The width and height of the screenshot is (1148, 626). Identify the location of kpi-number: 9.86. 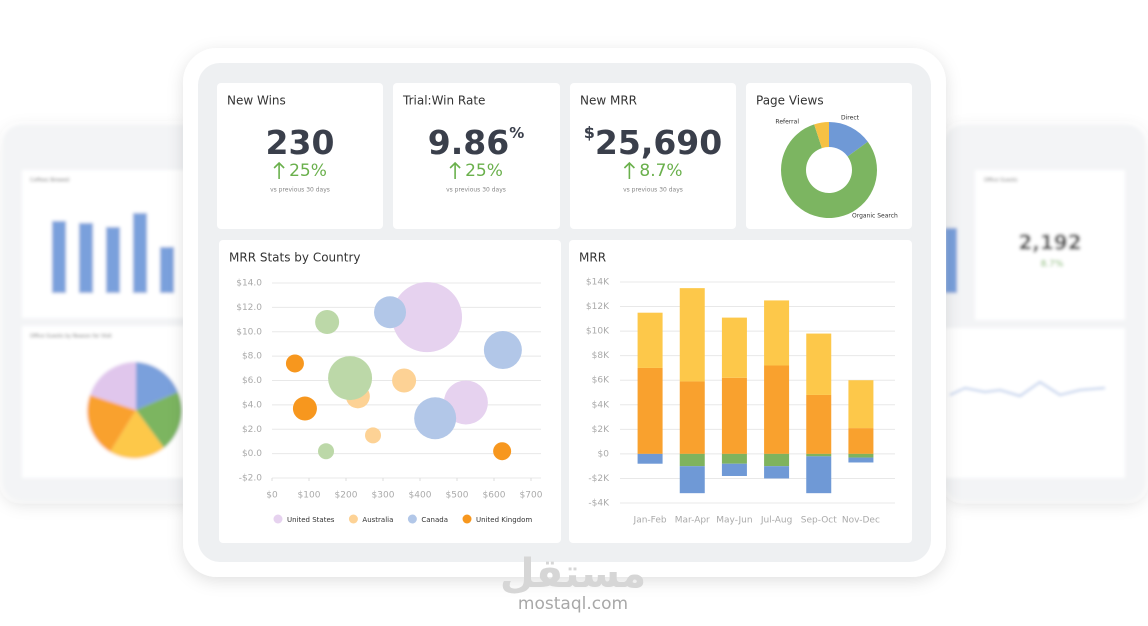
(468, 142).